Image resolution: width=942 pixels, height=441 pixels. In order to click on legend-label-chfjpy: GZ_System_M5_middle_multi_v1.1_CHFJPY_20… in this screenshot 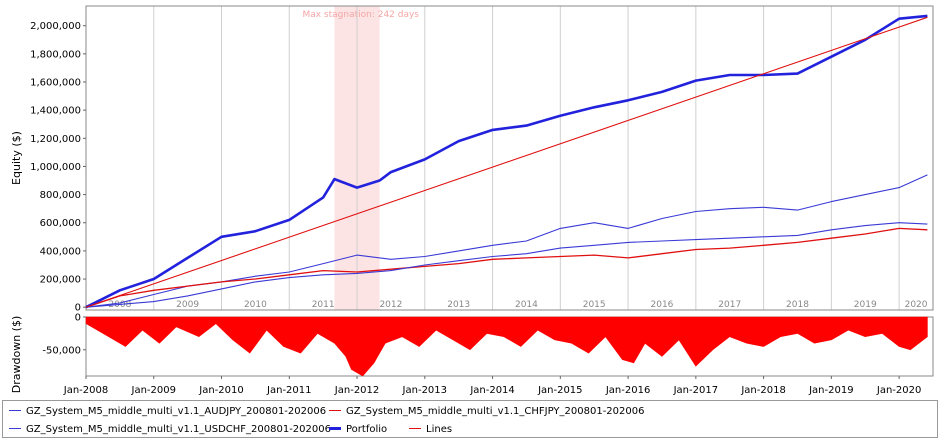, I will do `click(495, 411)`.